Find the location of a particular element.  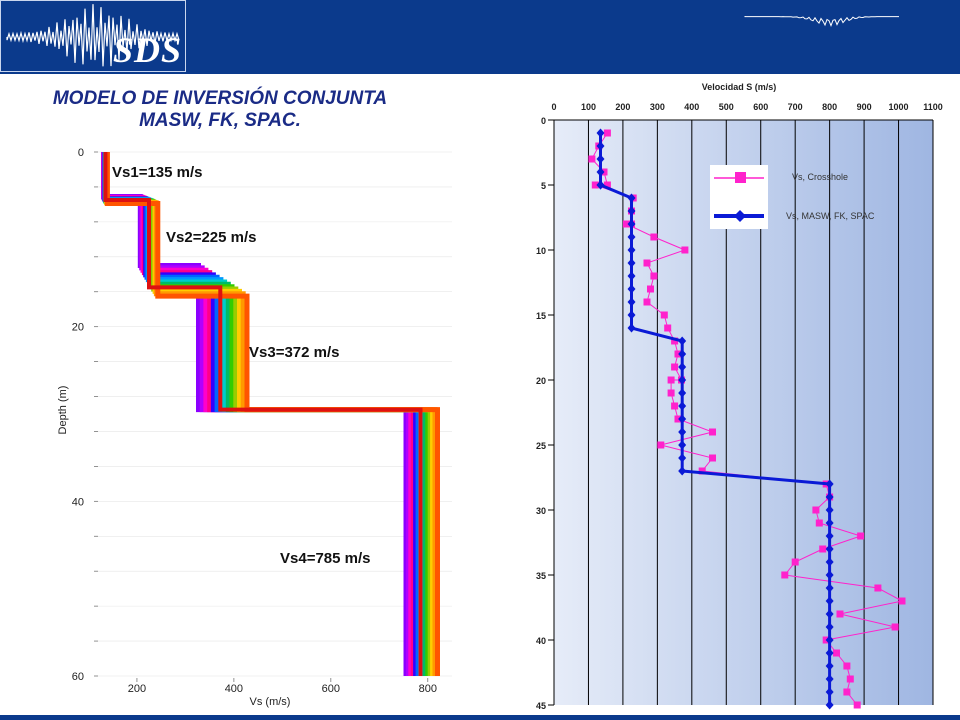

x-tick-label: 300 is located at coordinates (657, 107).